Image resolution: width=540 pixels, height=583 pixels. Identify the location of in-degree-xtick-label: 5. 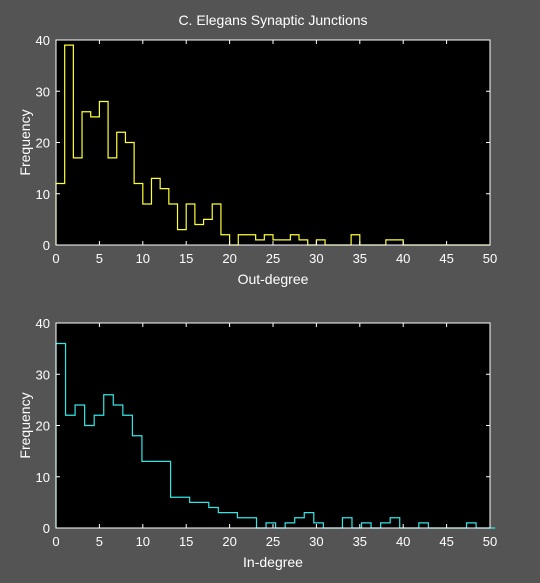
(99, 541).